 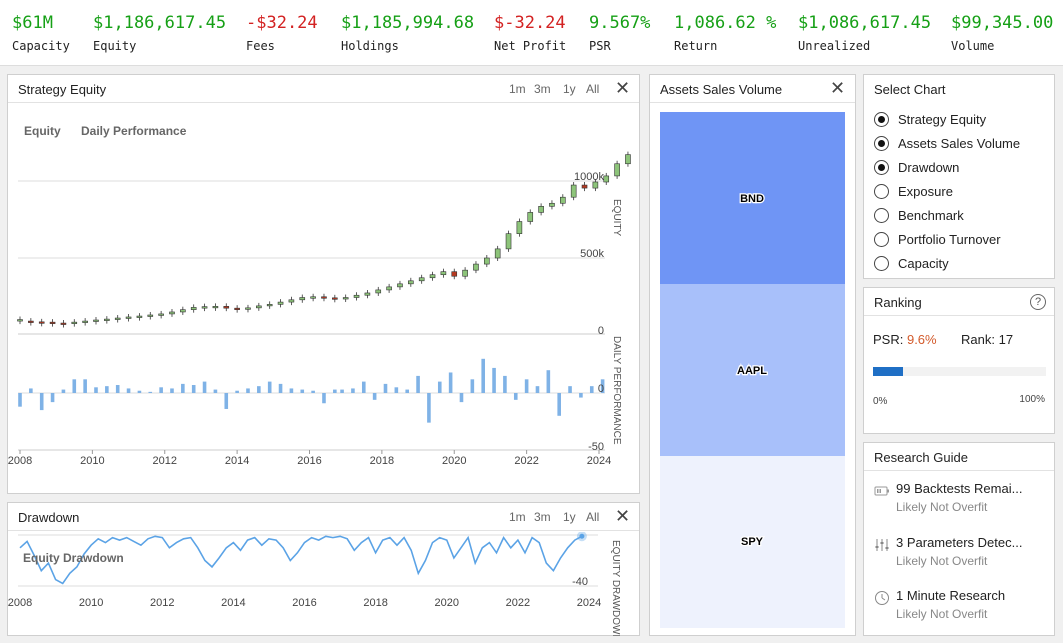 I want to click on radio-label: Assets Sales Volume, so click(x=959, y=143).